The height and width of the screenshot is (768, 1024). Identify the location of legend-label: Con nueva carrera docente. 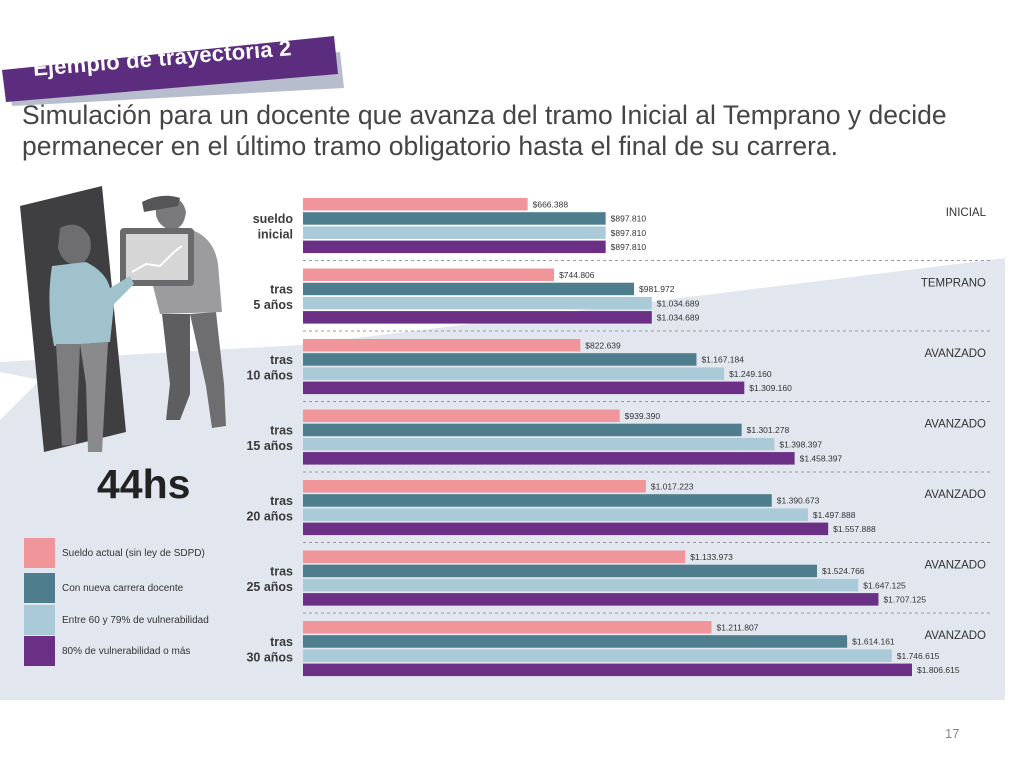
(123, 588).